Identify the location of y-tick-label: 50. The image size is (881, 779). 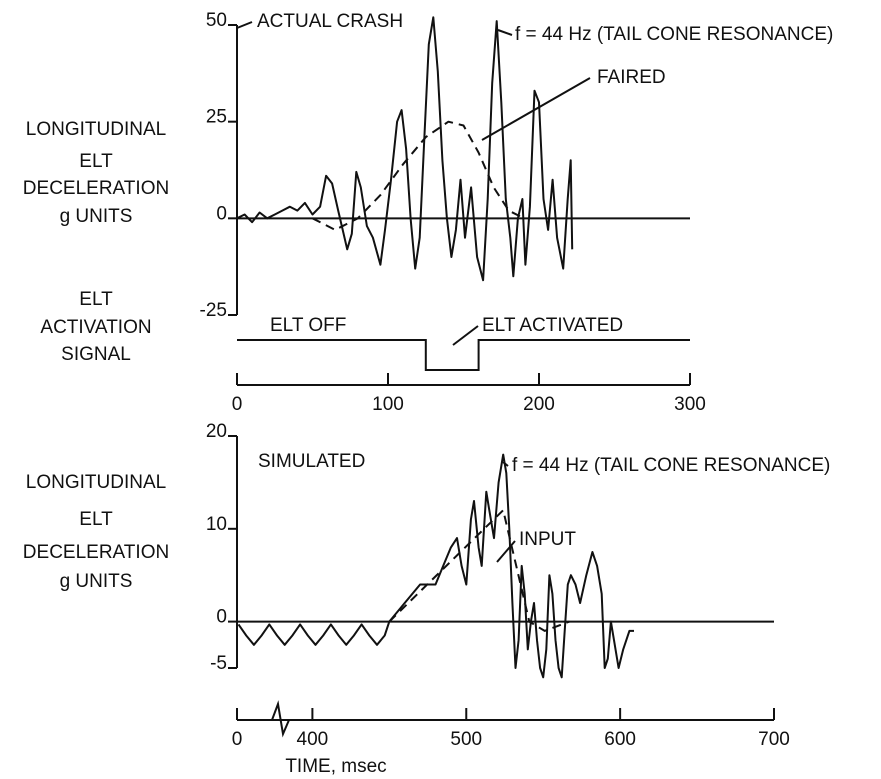
(216, 20).